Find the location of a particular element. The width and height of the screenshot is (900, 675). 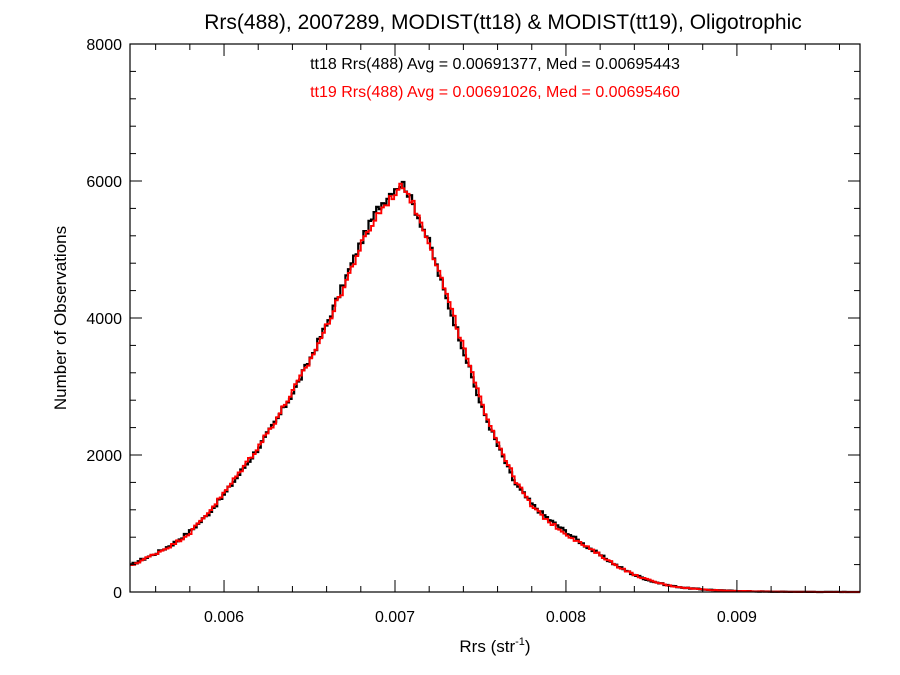

y-tick-label: 2000 is located at coordinates (104, 456).